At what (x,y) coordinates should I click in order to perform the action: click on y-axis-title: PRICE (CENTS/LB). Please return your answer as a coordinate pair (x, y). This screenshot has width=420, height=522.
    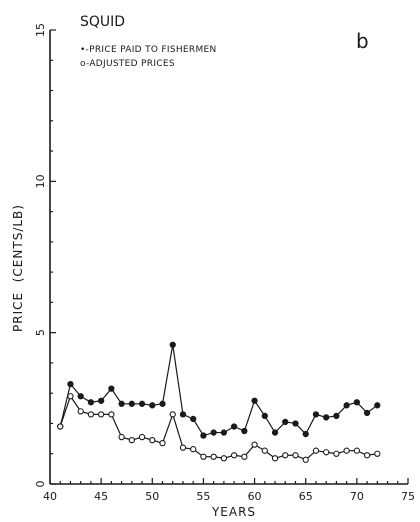
    Looking at the image, I should click on (18, 268).